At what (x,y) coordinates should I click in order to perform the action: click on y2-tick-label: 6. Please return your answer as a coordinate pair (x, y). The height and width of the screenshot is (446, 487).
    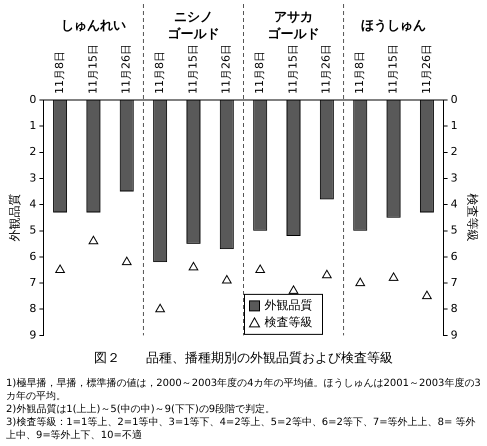
    Looking at the image, I should click on (454, 256).